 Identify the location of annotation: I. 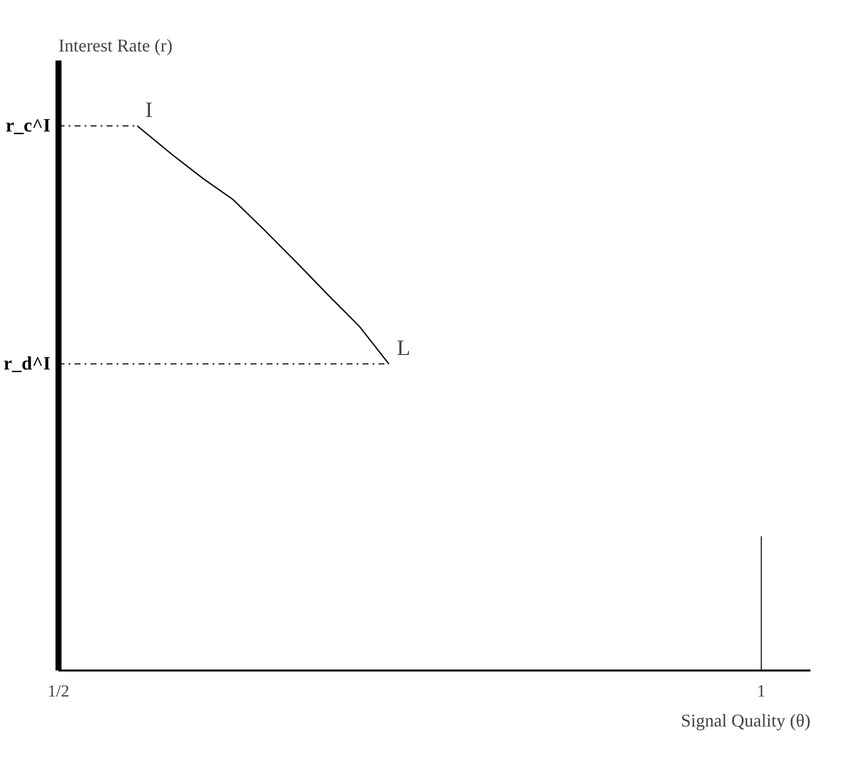
(149, 109).